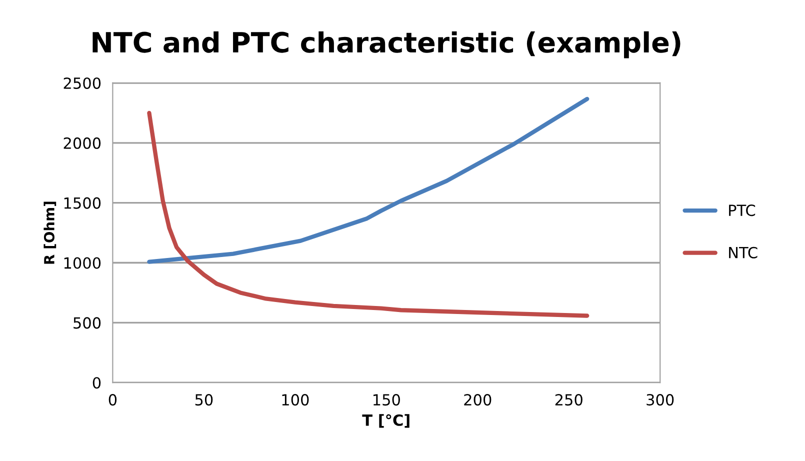 Image resolution: width=805 pixels, height=461 pixels. What do you see at coordinates (96, 383) in the screenshot?
I see `y-tick-label: 0` at bounding box center [96, 383].